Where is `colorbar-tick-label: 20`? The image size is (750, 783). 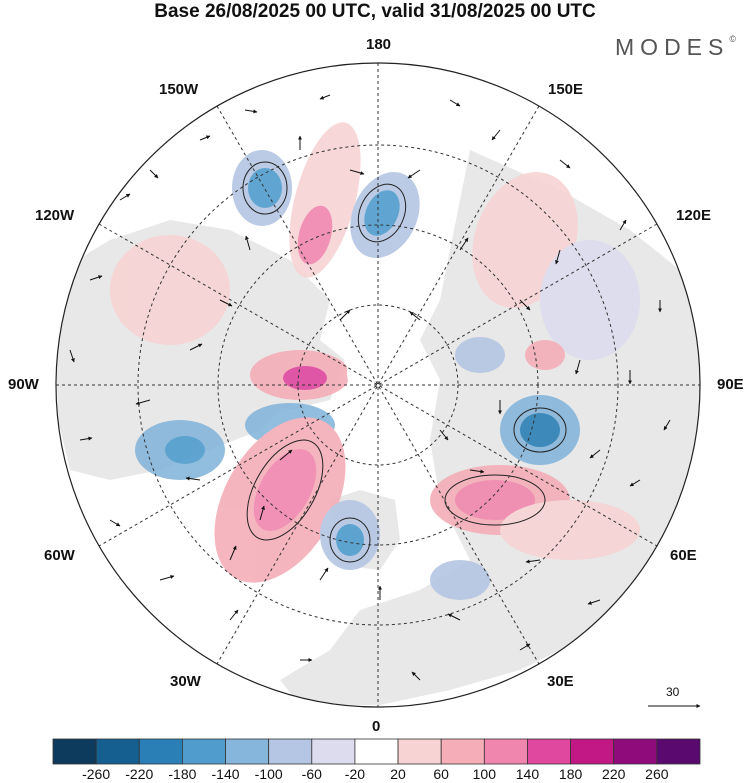
colorbar-tick-label: 20 is located at coordinates (398, 774).